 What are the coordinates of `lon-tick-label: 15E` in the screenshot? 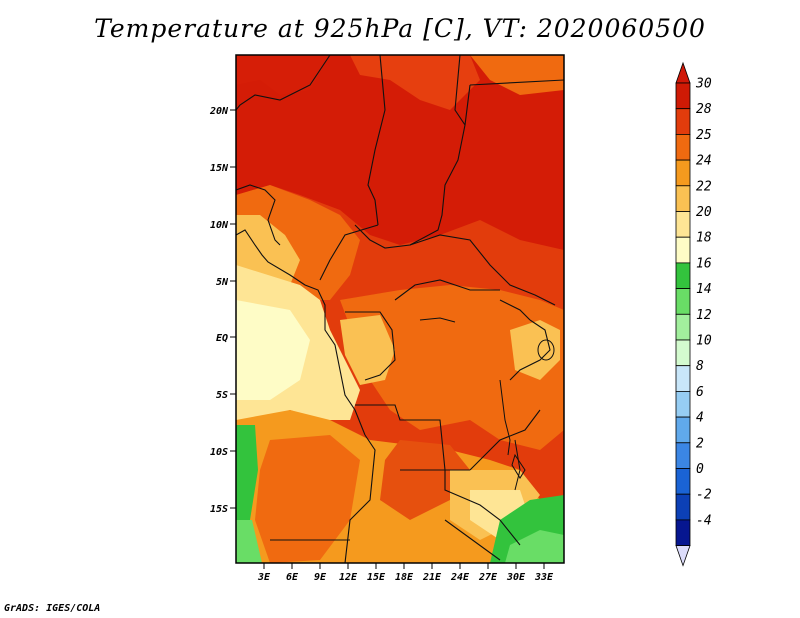 It's located at (376, 577).